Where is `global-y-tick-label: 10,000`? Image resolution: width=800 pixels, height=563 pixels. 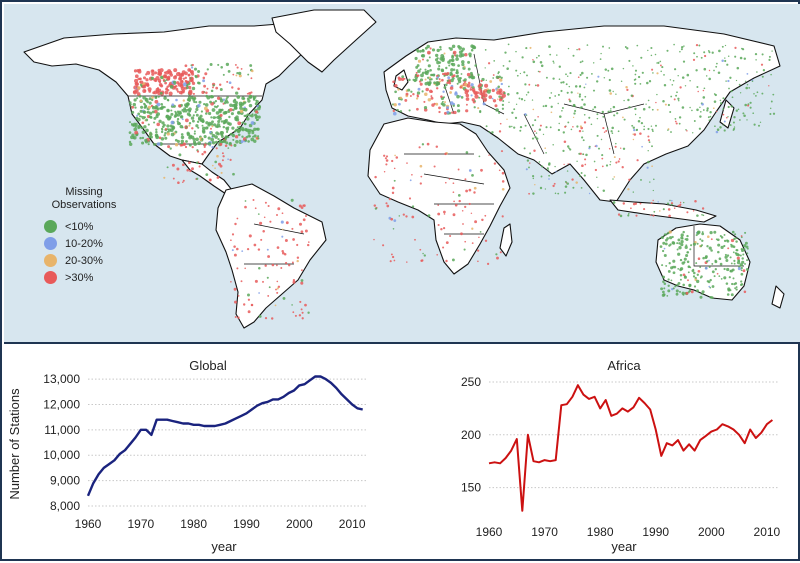
global-y-tick-label: 10,000 is located at coordinates (61, 455).